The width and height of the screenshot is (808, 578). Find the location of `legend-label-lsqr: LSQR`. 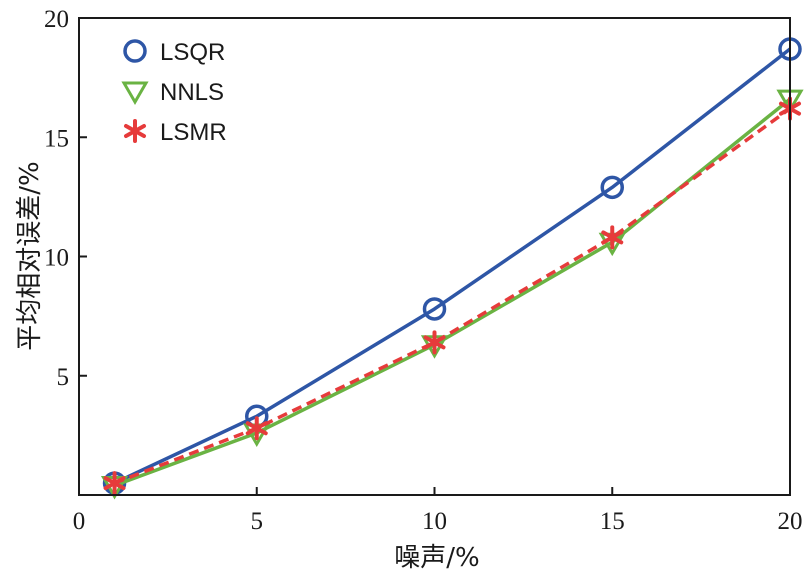

legend-label-lsqr: LSQR is located at coordinates (192, 52).